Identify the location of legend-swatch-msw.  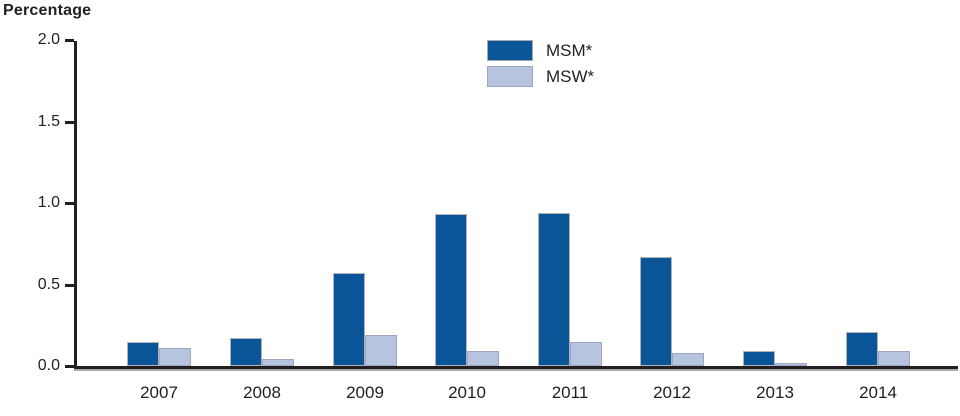
(510, 76).